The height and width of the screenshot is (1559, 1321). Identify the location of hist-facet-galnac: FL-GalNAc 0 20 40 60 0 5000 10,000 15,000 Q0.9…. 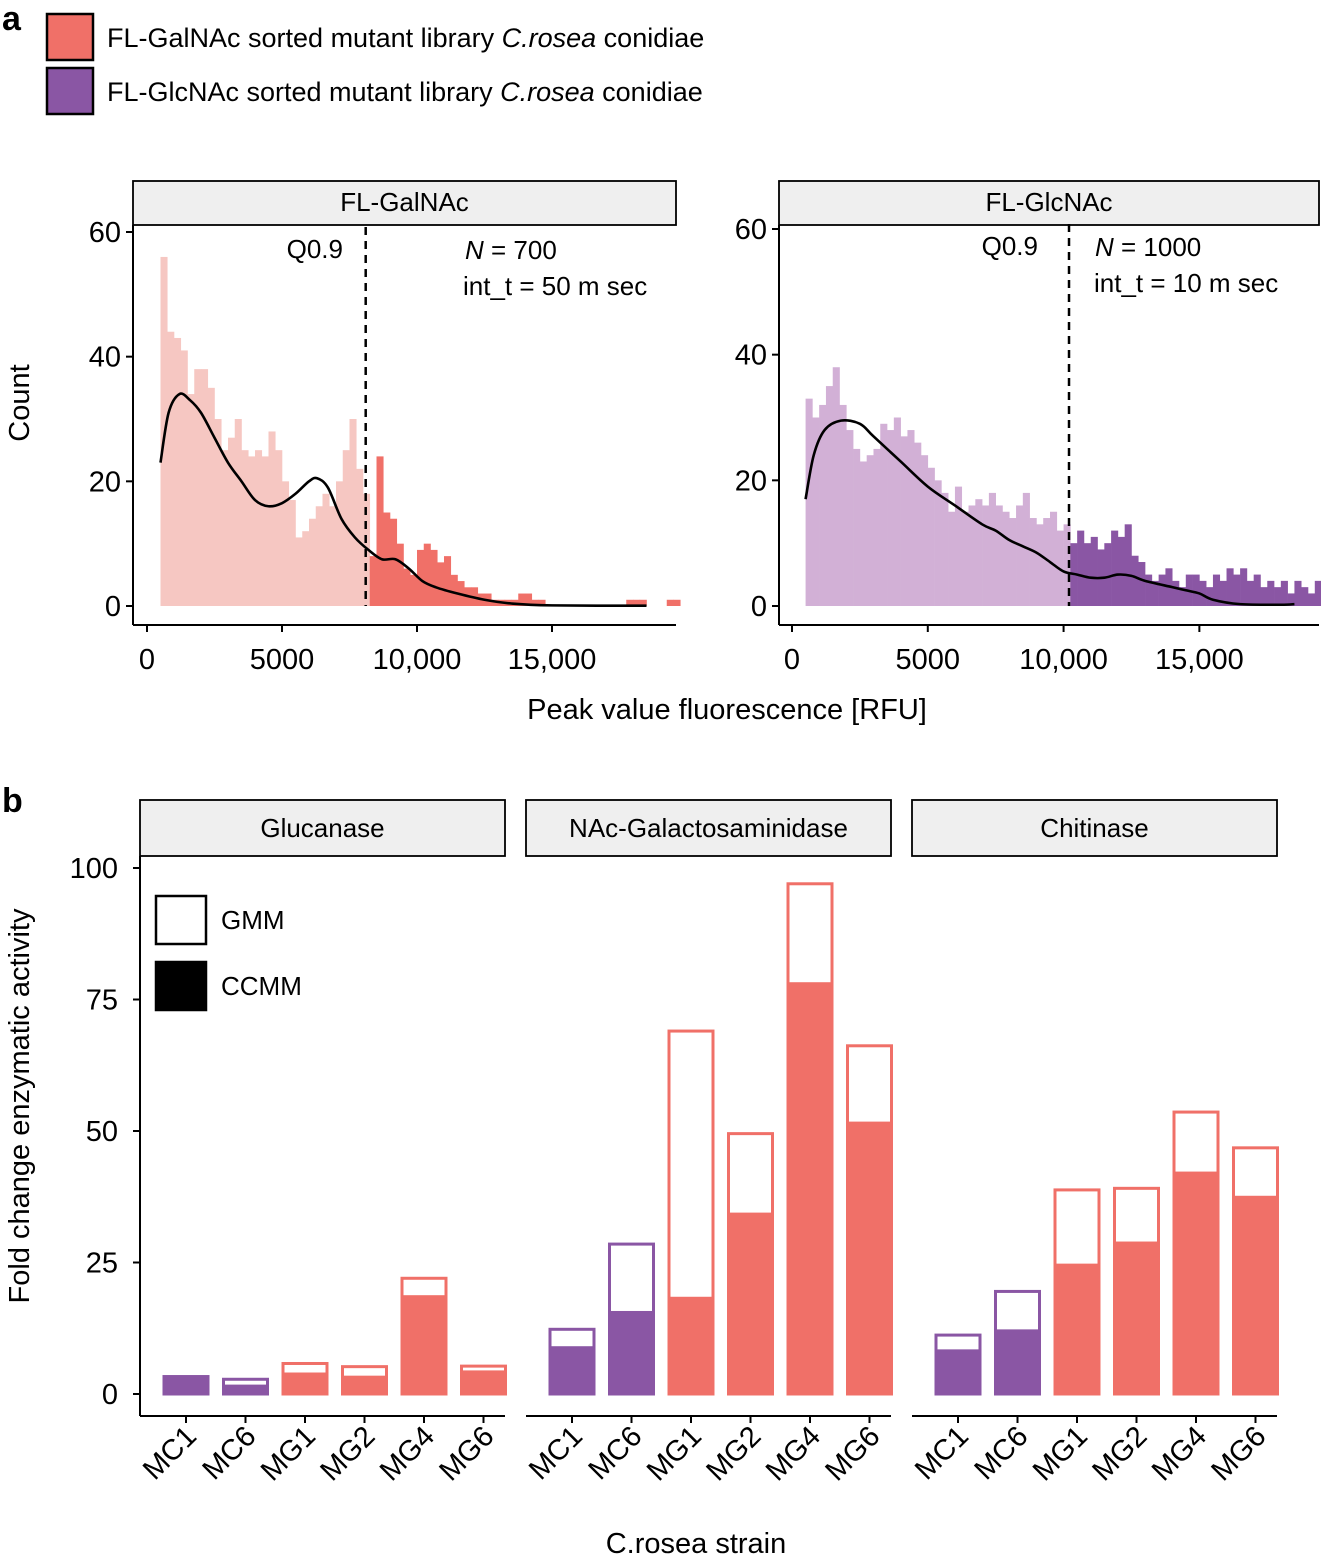
(385, 428).